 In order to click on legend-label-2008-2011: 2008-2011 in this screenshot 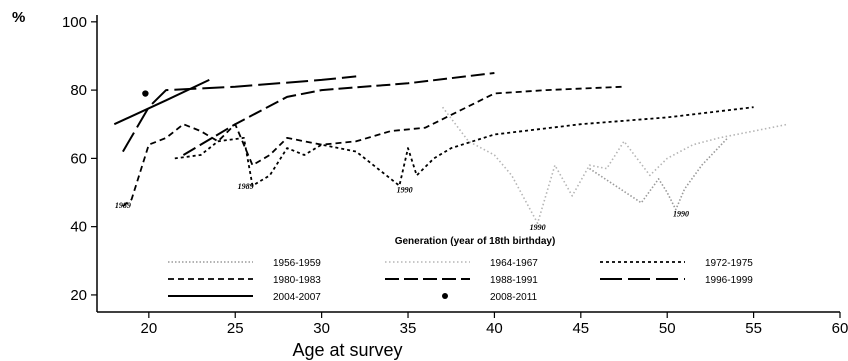, I will do `click(514, 297)`.